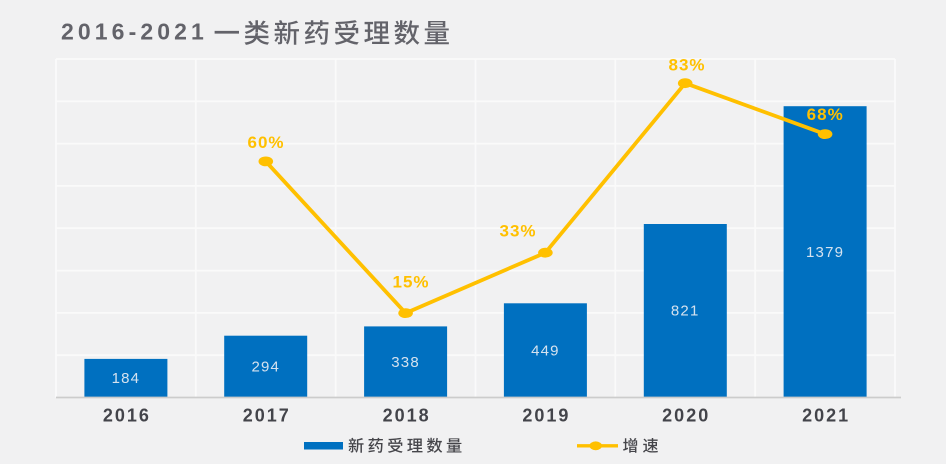 The width and height of the screenshot is (946, 464). What do you see at coordinates (686, 416) in the screenshot?
I see `svg-text: 2020` at bounding box center [686, 416].